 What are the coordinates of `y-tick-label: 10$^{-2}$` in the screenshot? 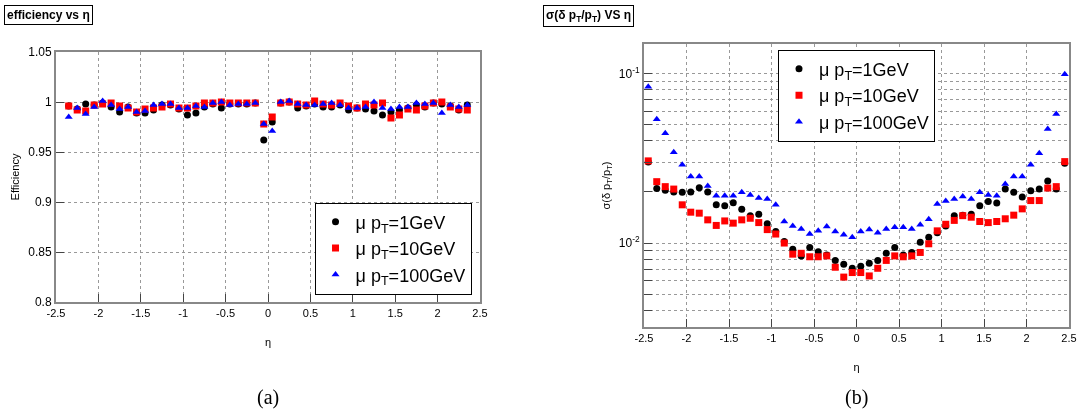 It's located at (629, 242).